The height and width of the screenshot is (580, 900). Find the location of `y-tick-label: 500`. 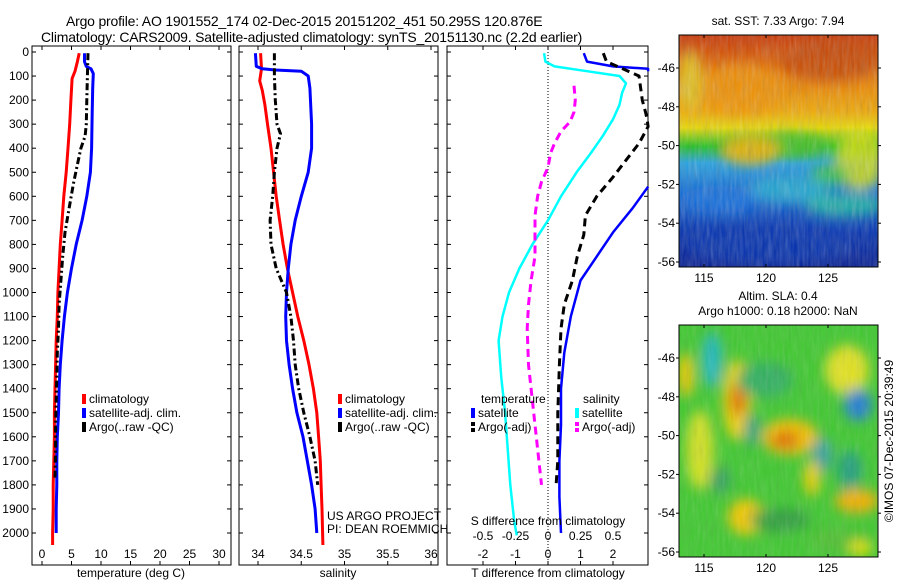

y-tick-label: 500 is located at coordinates (19, 172).